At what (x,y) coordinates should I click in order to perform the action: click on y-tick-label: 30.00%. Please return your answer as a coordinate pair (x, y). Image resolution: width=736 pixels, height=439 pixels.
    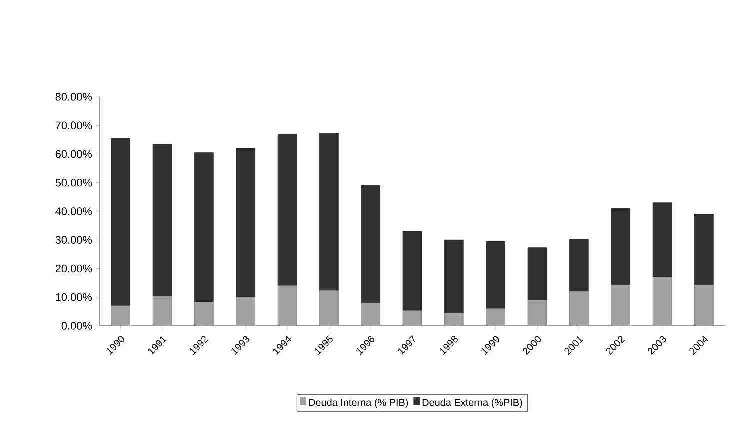
    Looking at the image, I should click on (74, 240).